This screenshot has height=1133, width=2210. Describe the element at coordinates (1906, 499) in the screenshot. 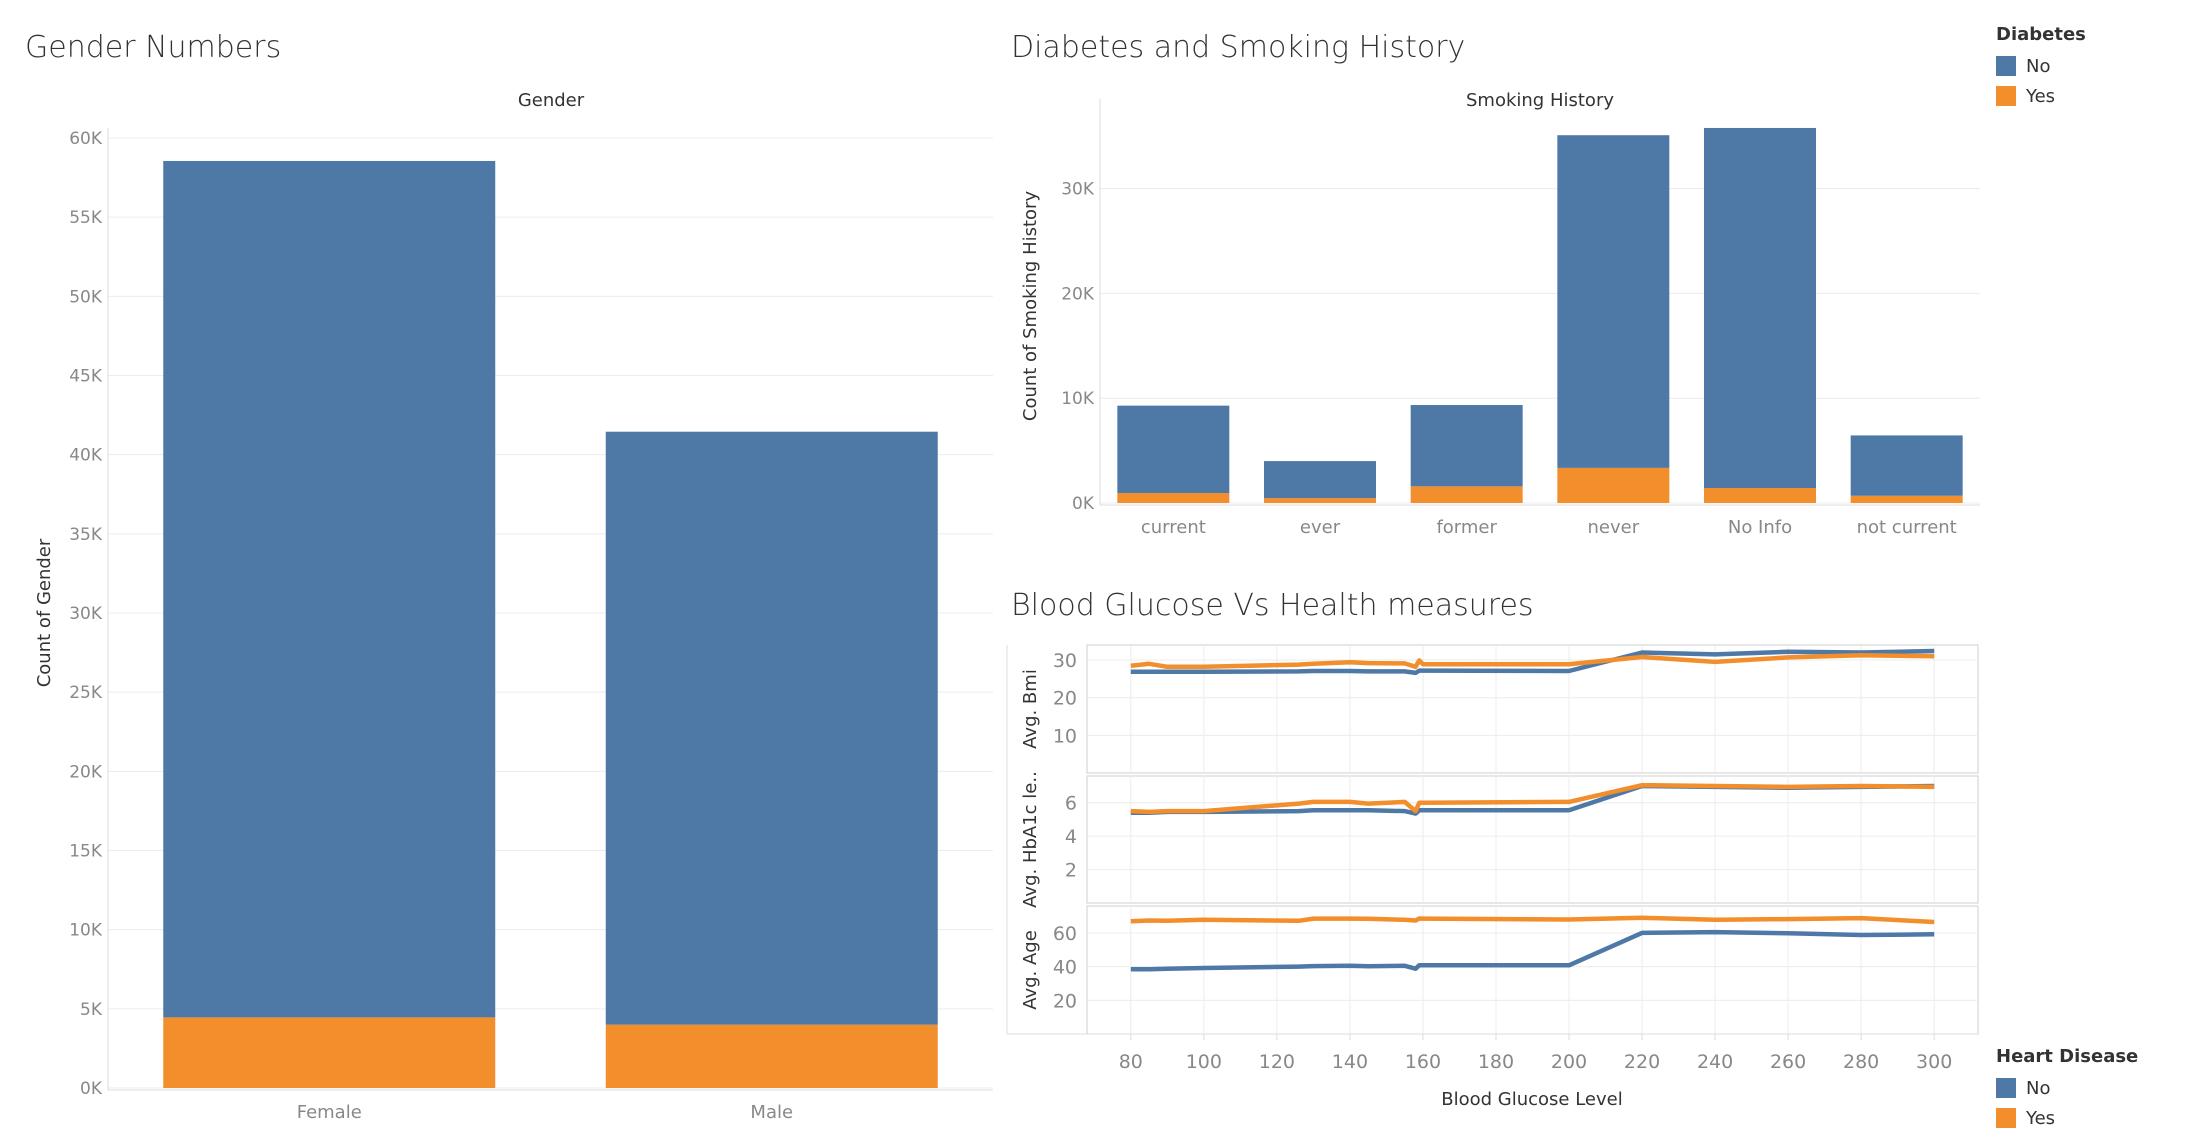

I see `bar-yes-not-current` at that location.